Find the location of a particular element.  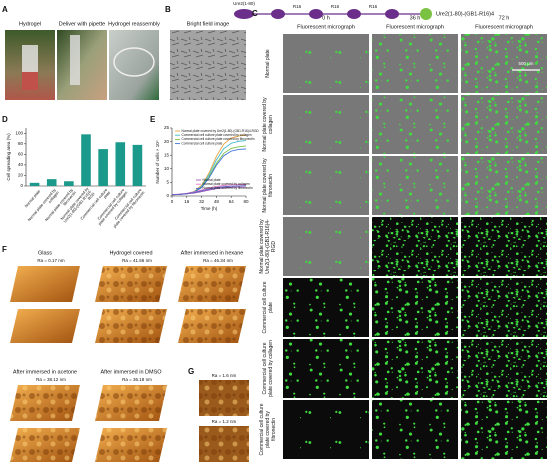

y-tick-label: 60 is located at coordinates (21, 154).